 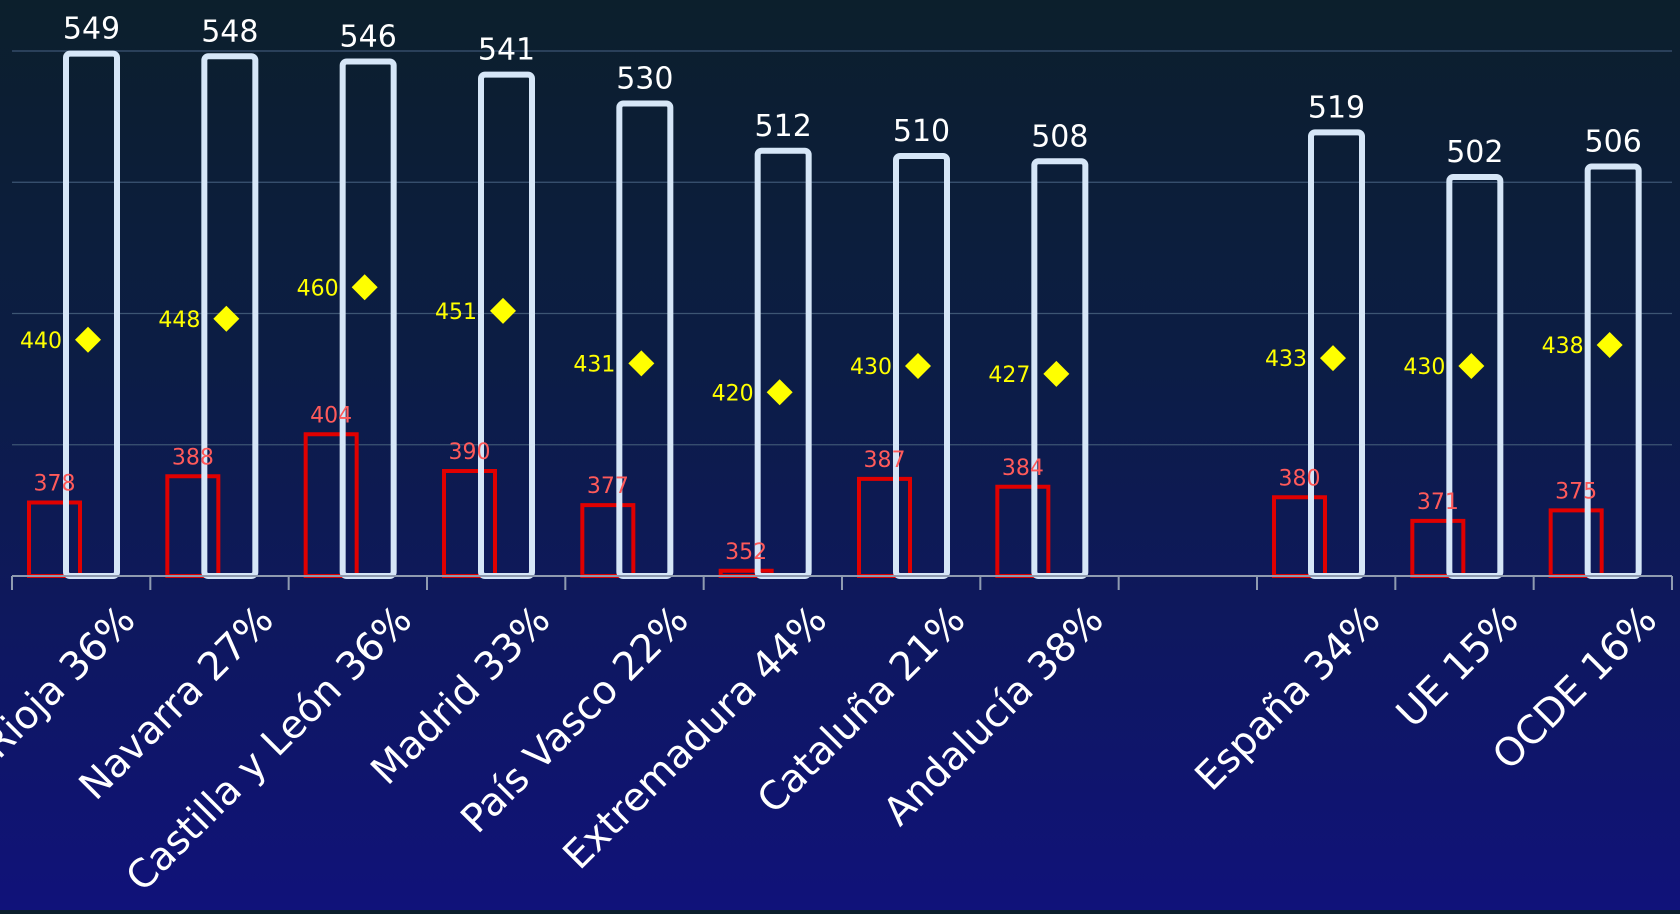 What do you see at coordinates (1576, 491) in the screenshot?
I see `data-label-red: 375` at bounding box center [1576, 491].